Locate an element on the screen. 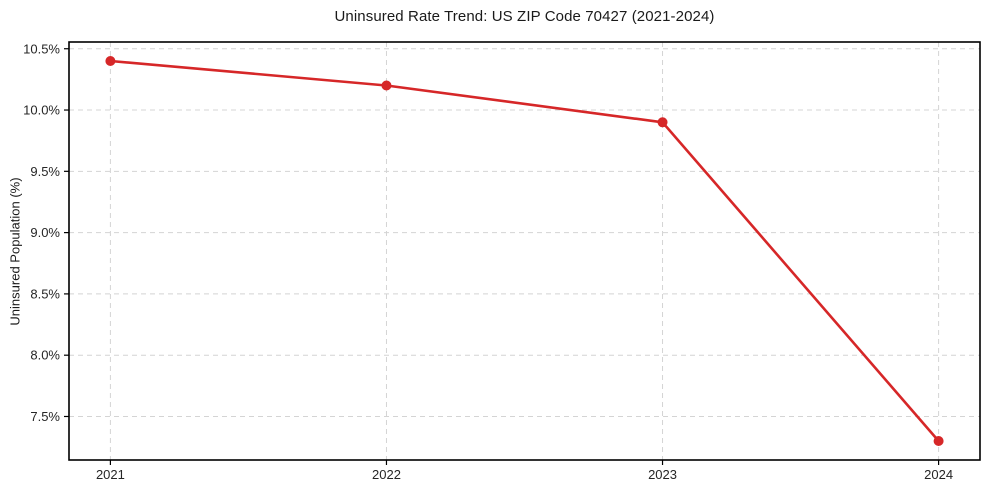  y-tick-label: 10.5% is located at coordinates (41, 48).